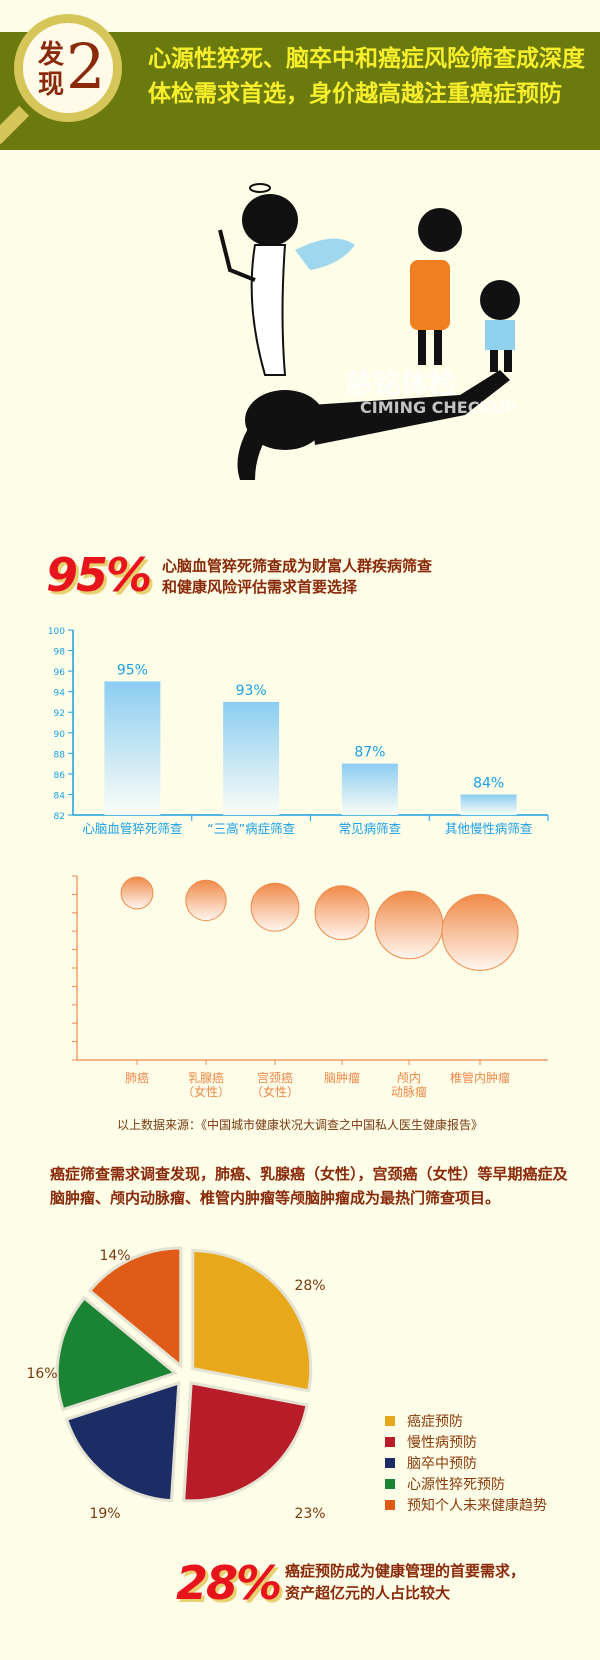  Describe the element at coordinates (260, 587) in the screenshot. I see `stat1-line2: 和健康风险评估需求首要选择` at that location.